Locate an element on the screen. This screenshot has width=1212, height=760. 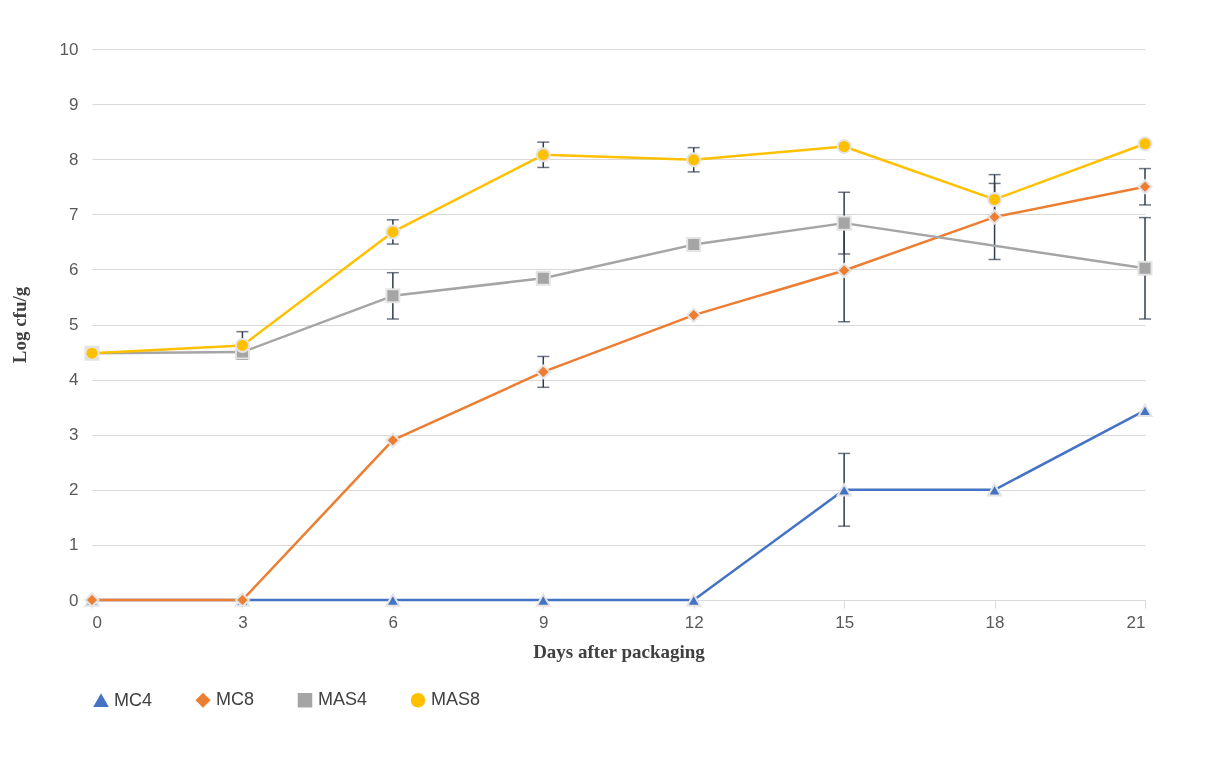
y-tick-label: 2 is located at coordinates (74, 490).